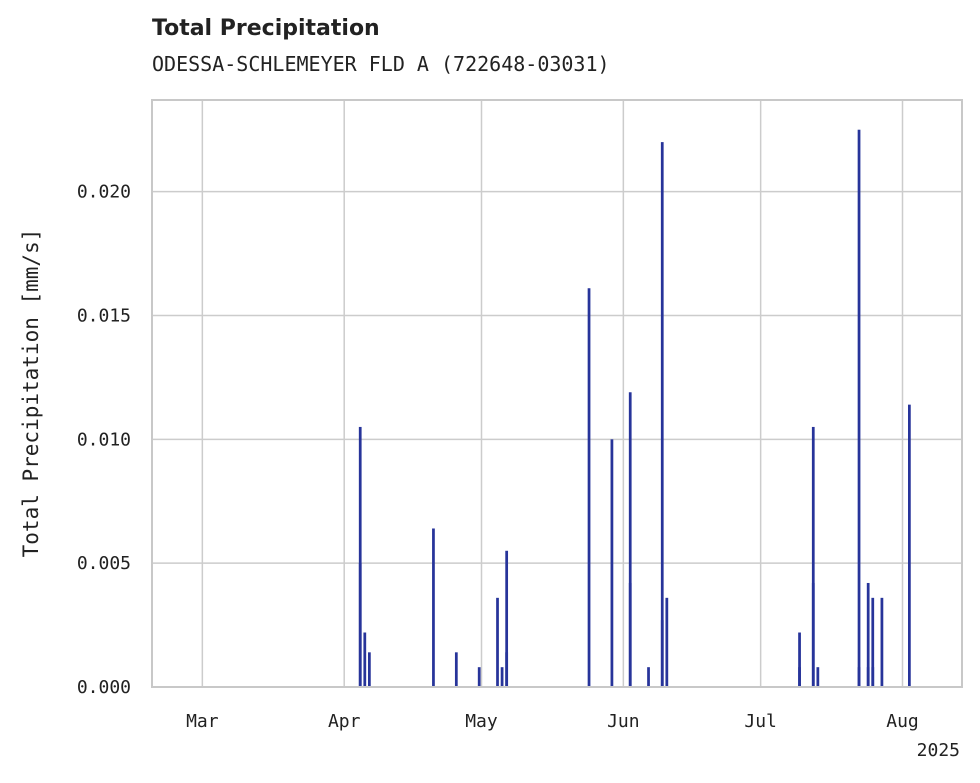 This screenshot has width=980, height=783. I want to click on y-tick-labels: 0.000 0.005 0.010 0.015 0.020, so click(104, 440).